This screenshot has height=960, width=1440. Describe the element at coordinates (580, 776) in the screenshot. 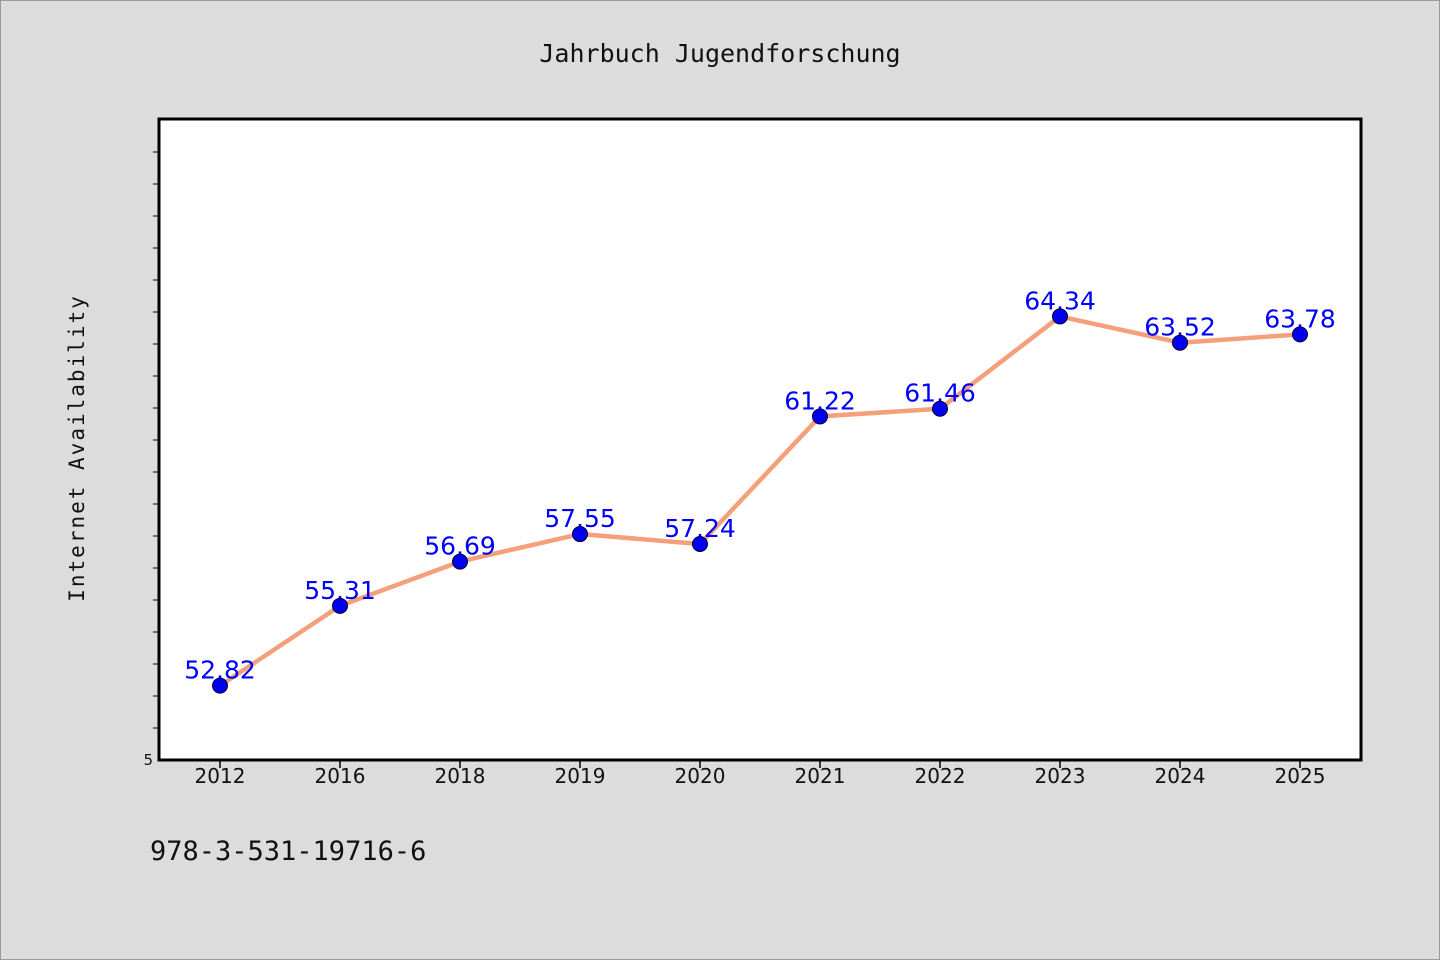

I see `x-tick-label: 2019` at that location.